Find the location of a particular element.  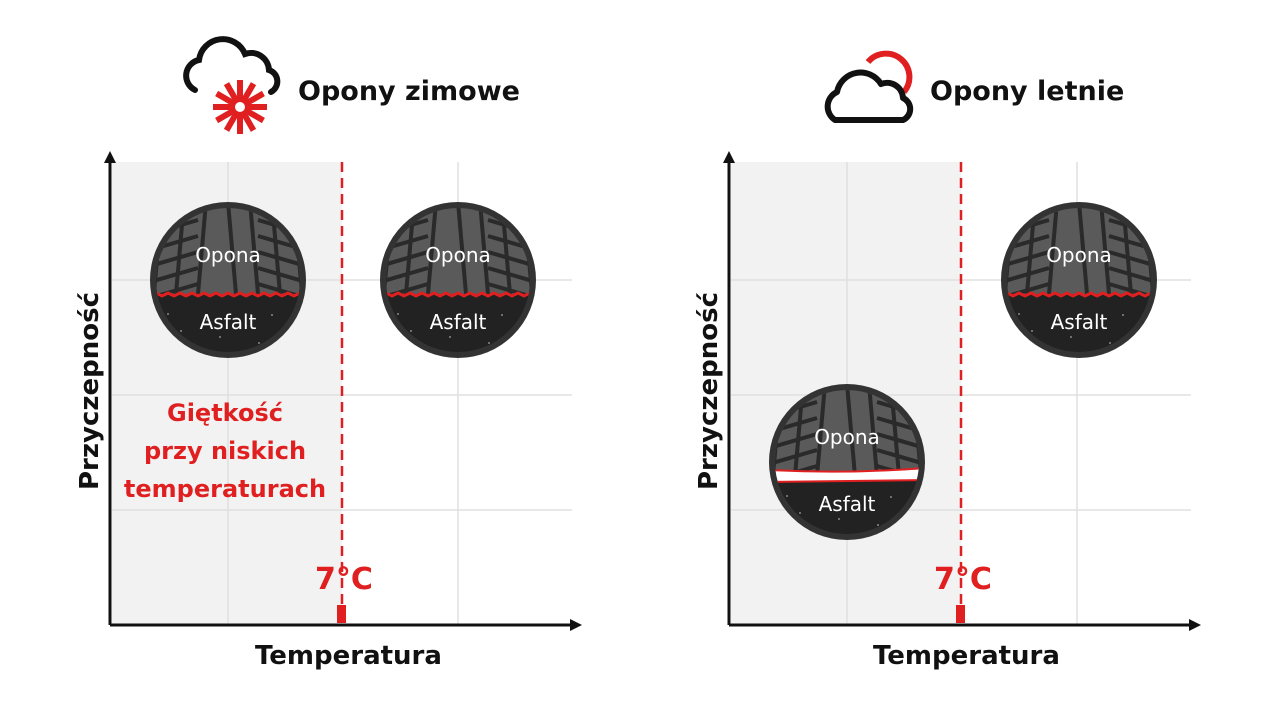

cloud-snowflake-icon is located at coordinates (232, 85).